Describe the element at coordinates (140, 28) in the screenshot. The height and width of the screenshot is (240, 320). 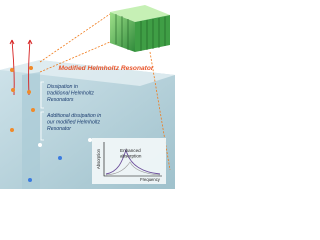
I see `resonator-cube` at that location.